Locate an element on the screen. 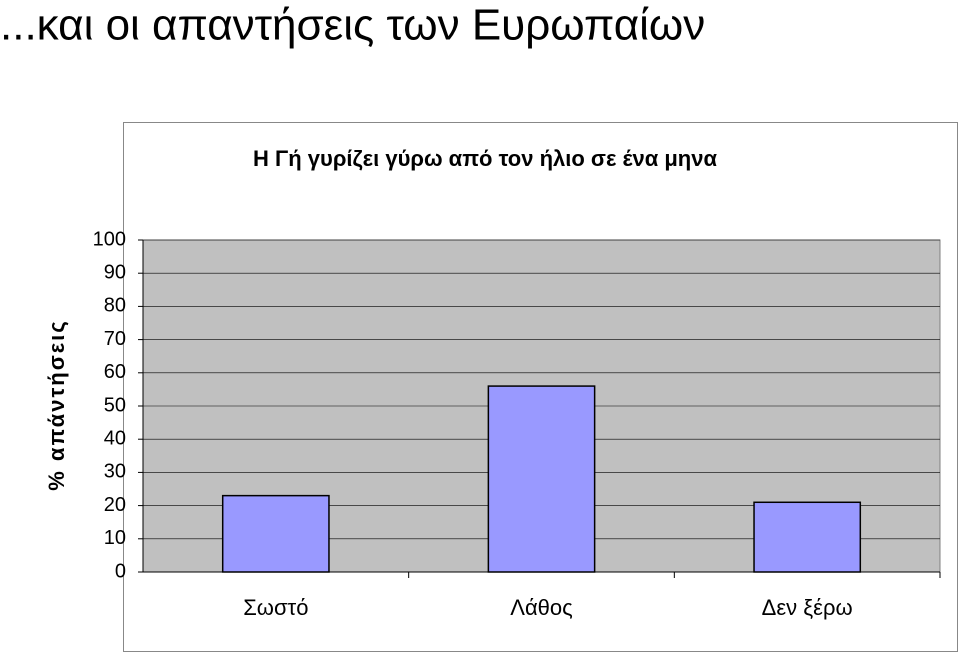 This screenshot has height=654, width=960. y-tick-label: 0 is located at coordinates (120, 571).